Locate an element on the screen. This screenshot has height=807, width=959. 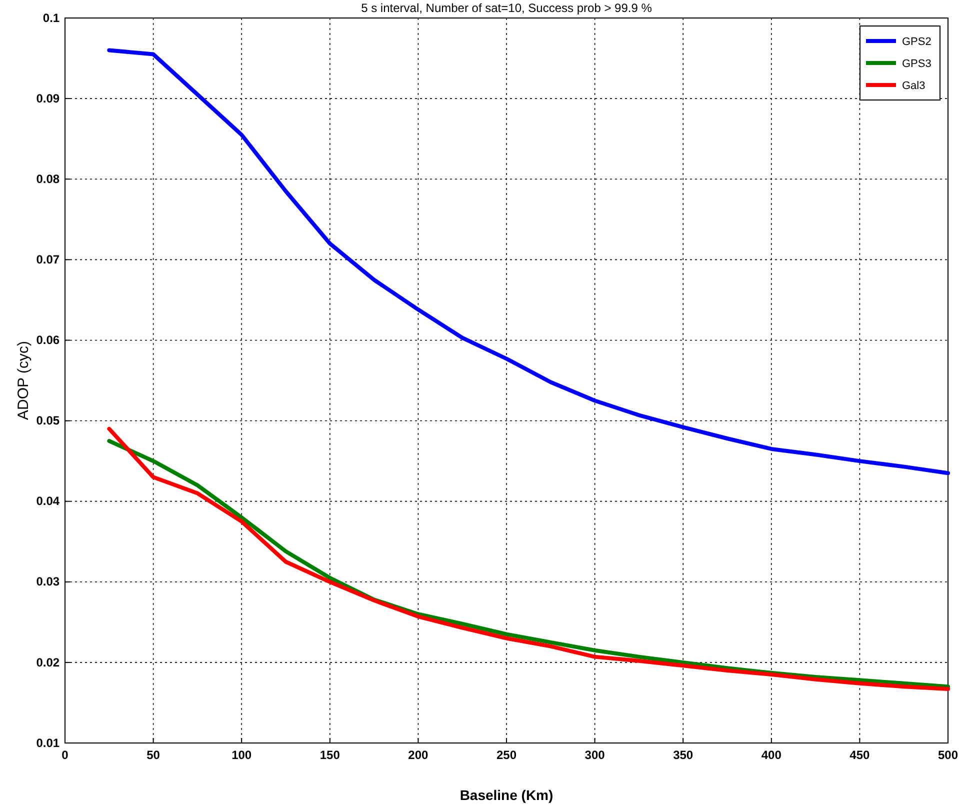
x-tick-label: 350 is located at coordinates (683, 755).